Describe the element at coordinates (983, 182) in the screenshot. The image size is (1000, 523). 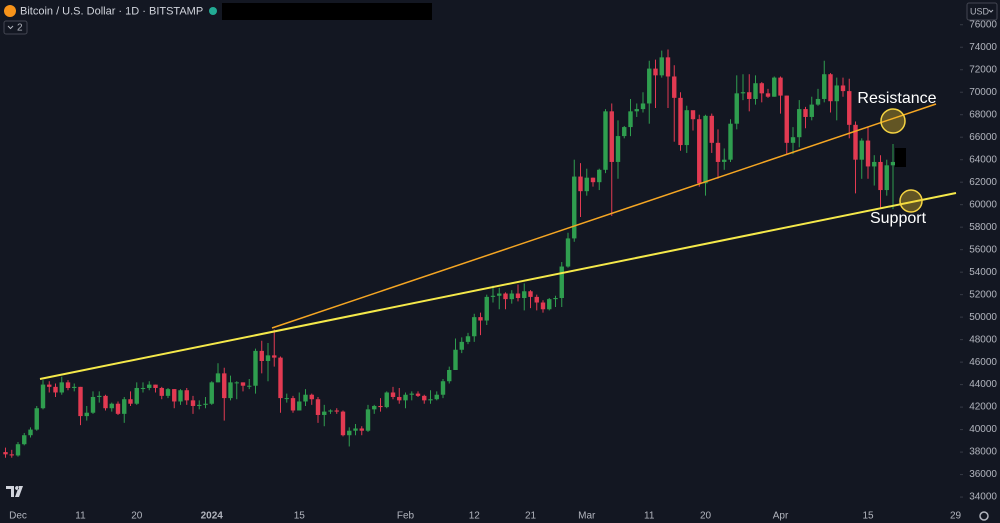
I see `y-tick-label: 62000` at that location.